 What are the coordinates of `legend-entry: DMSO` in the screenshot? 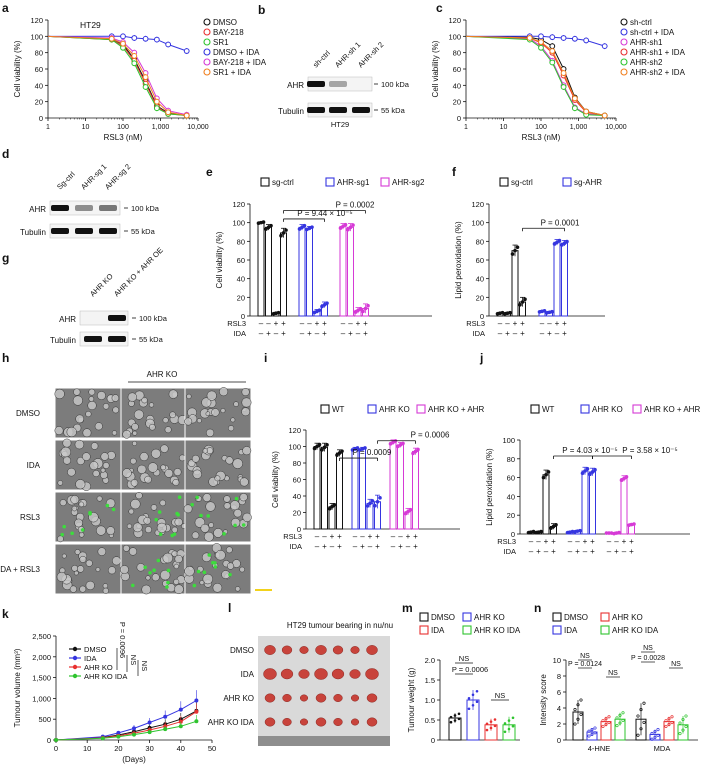 It's located at (576, 617).